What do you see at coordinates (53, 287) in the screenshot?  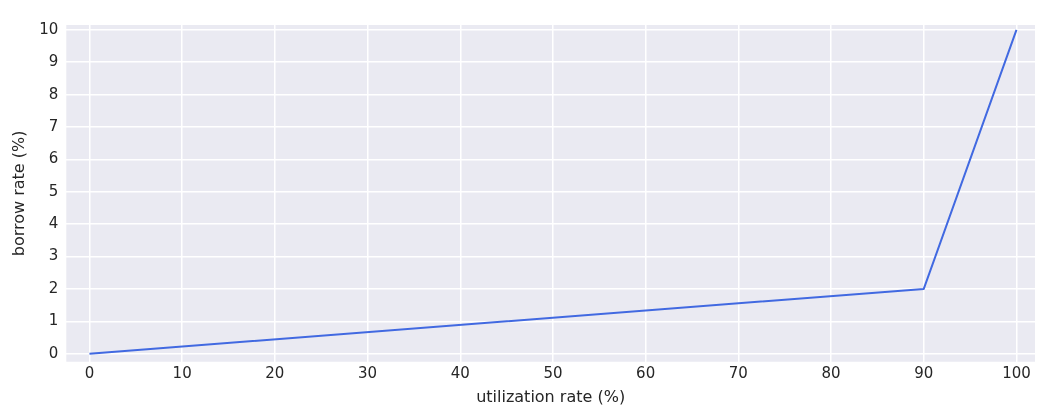 I see `y-tick-label: 2` at bounding box center [53, 287].